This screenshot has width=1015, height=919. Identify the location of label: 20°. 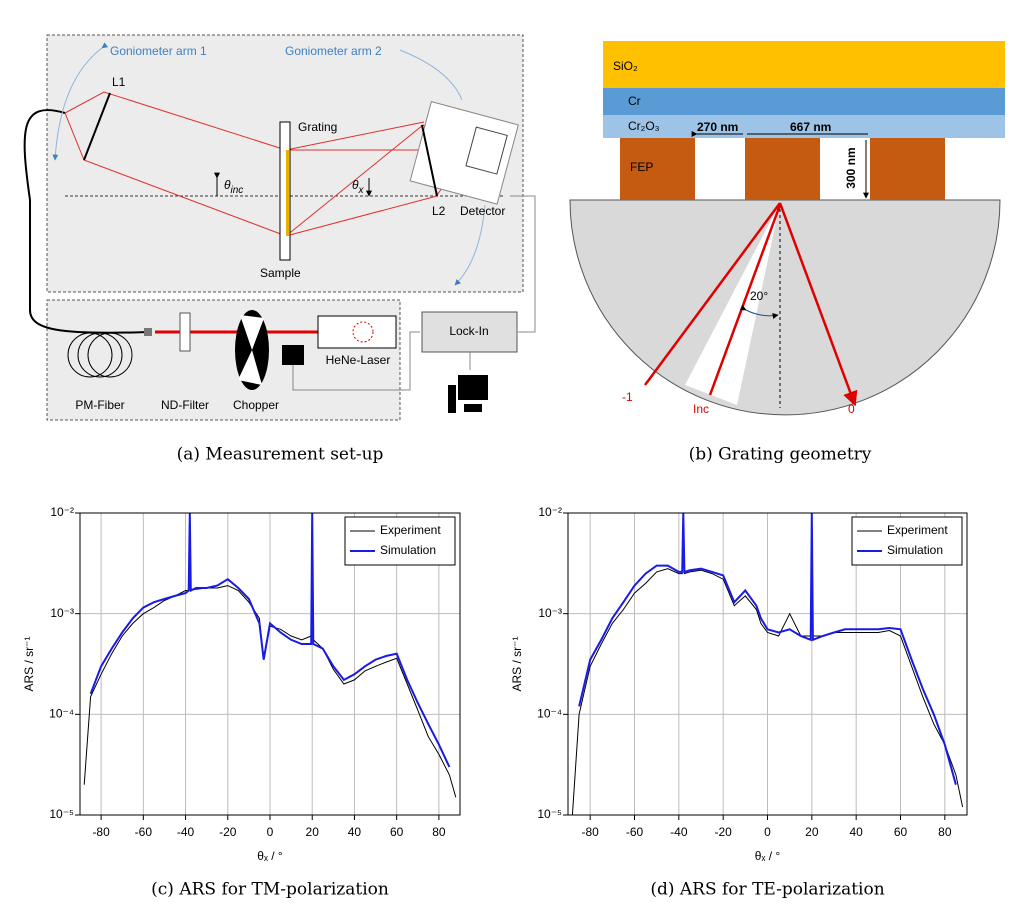
(759, 296).